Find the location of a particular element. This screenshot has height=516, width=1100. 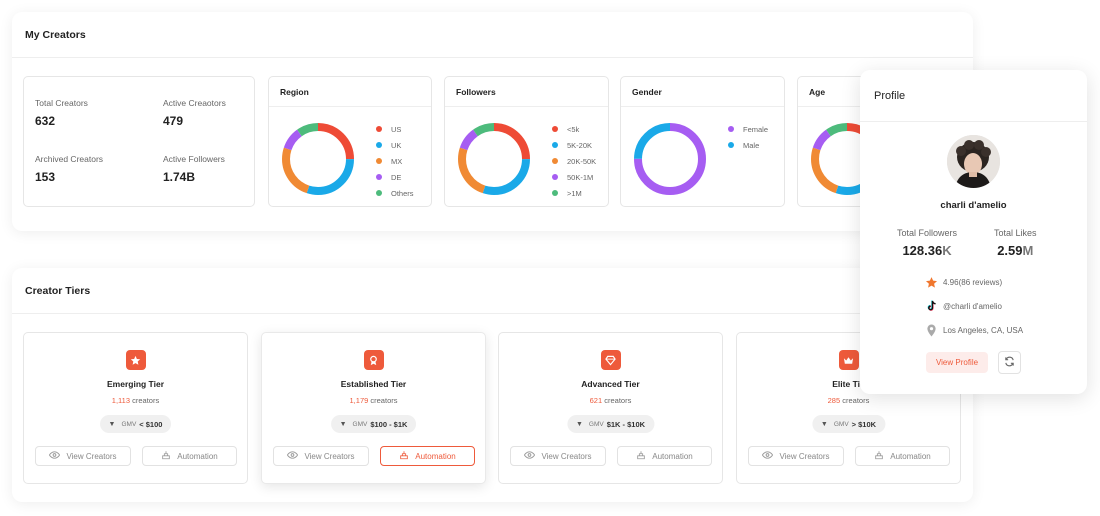

tier-name: Elite Tie is located at coordinates (848, 384).